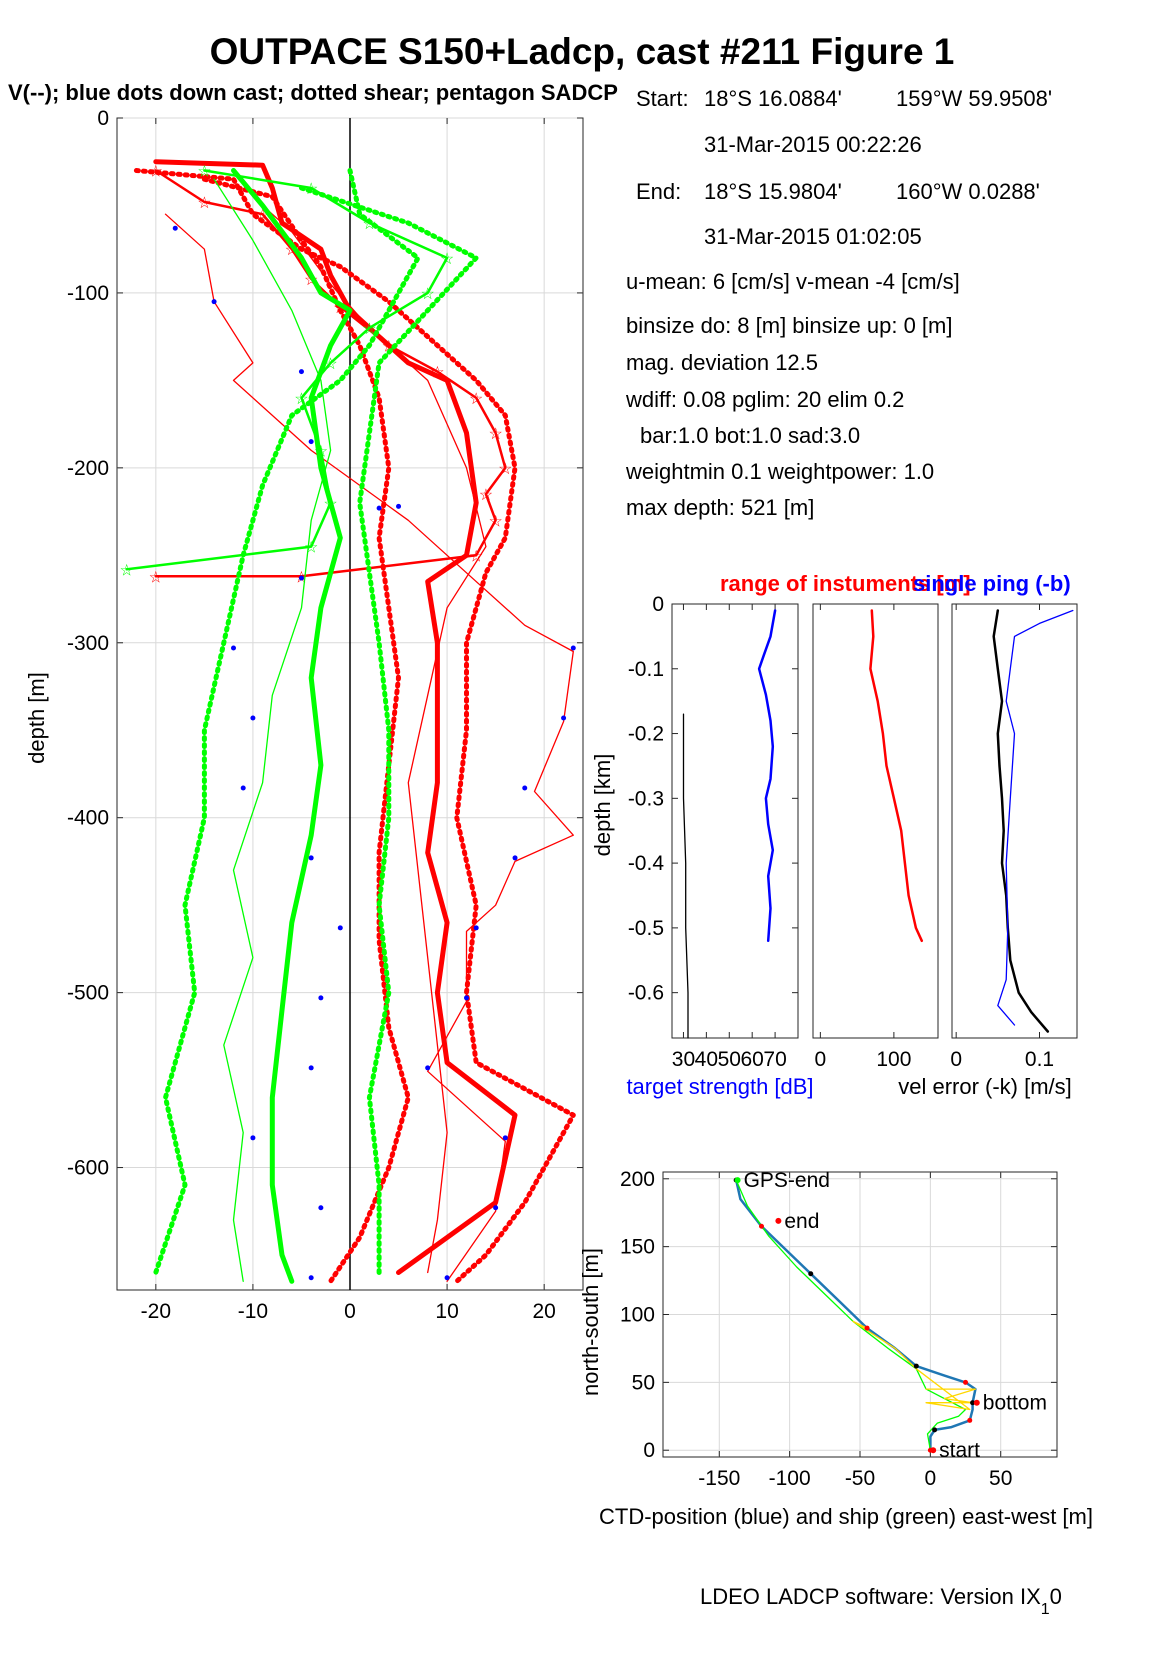  I want to click on range-panel: 0 100, so click(875, 837).